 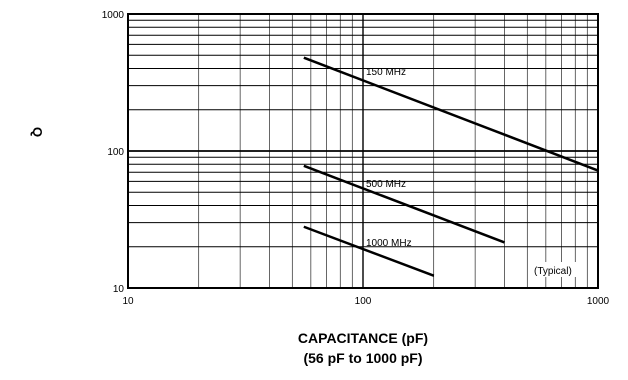 What do you see at coordinates (363, 301) in the screenshot?
I see `x-tick-100: 100` at bounding box center [363, 301].